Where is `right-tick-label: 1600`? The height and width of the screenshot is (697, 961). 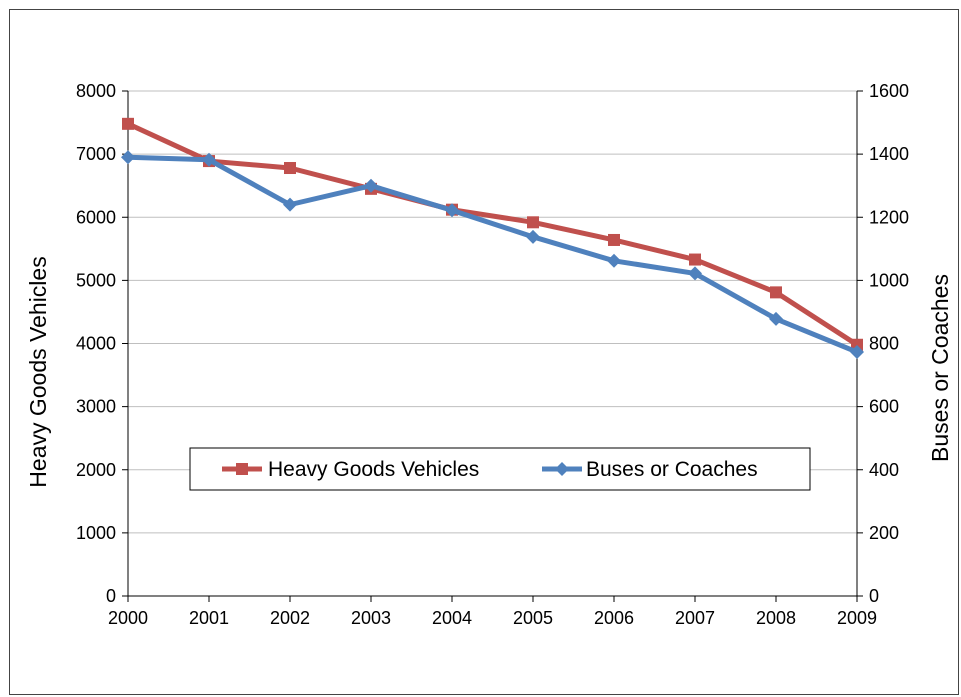 right-tick-label: 1600 is located at coordinates (889, 91).